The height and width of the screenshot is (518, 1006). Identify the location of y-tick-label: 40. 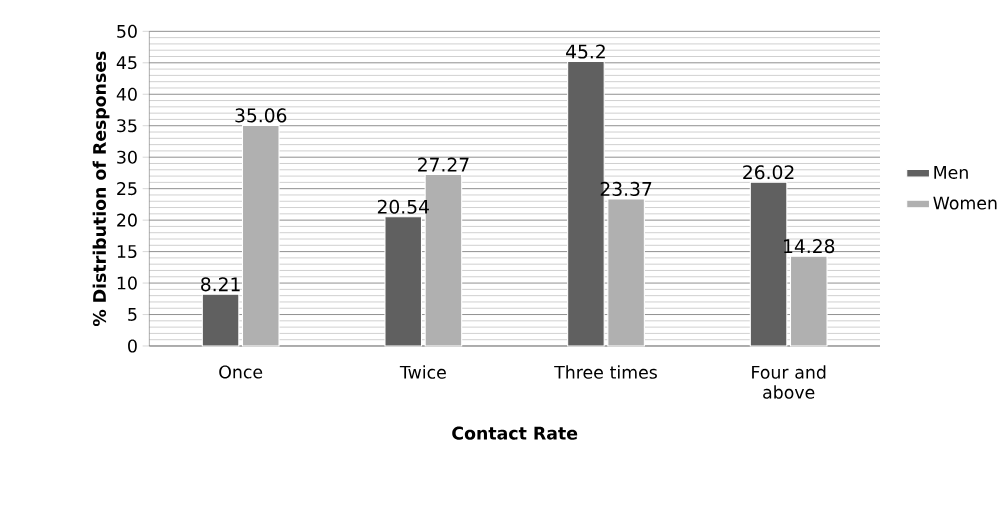
(126, 94).